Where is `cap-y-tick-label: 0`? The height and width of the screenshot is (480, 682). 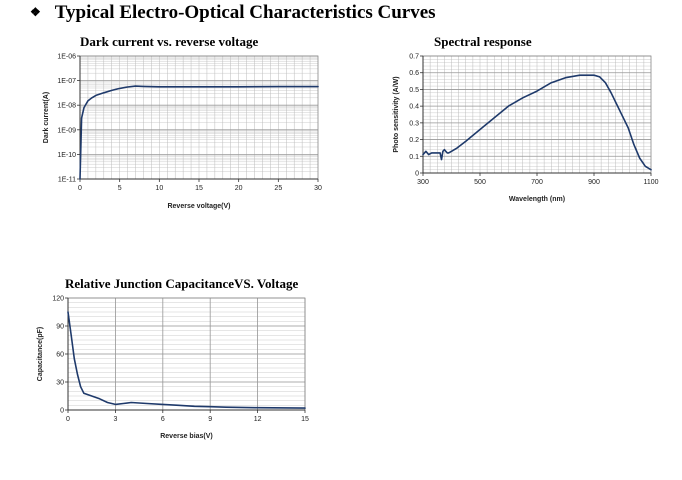
cap-y-tick-label: 0 is located at coordinates (62, 411).